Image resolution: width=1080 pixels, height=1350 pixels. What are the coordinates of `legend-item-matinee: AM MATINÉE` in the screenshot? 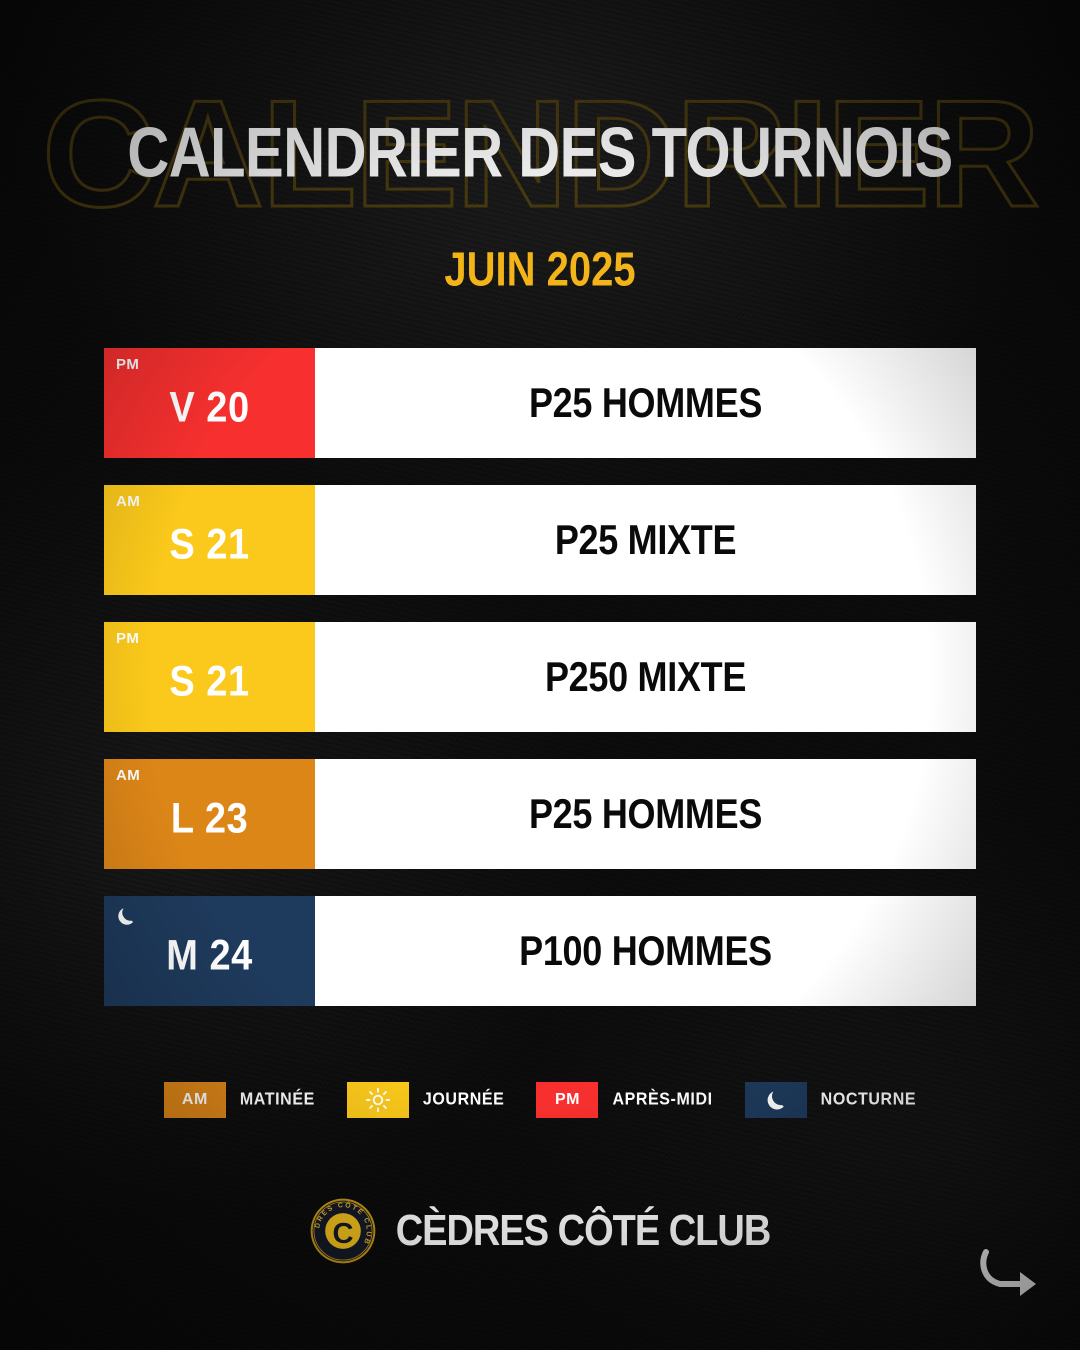 It's located at (239, 1100).